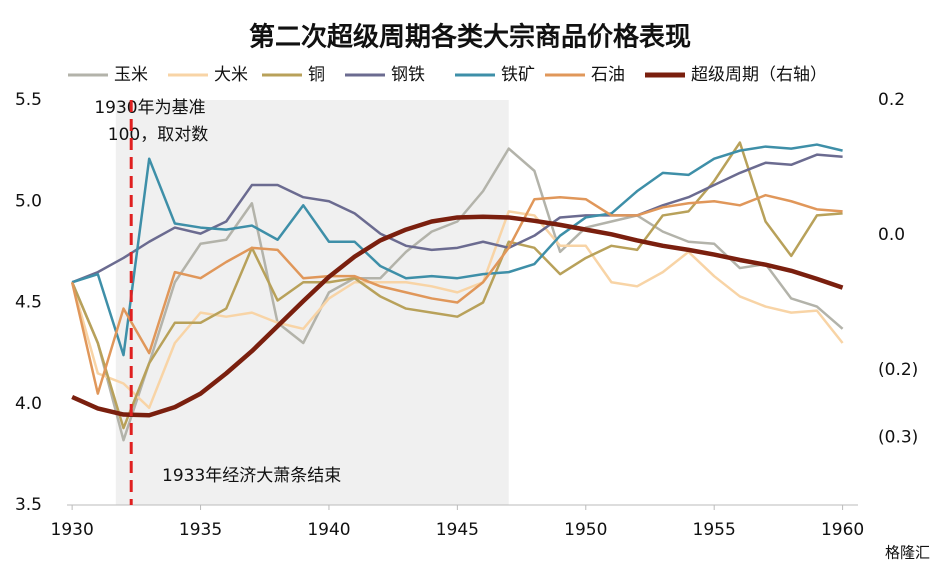 The height and width of the screenshot is (572, 940). I want to click on watermark: 格隆汇, so click(907, 553).